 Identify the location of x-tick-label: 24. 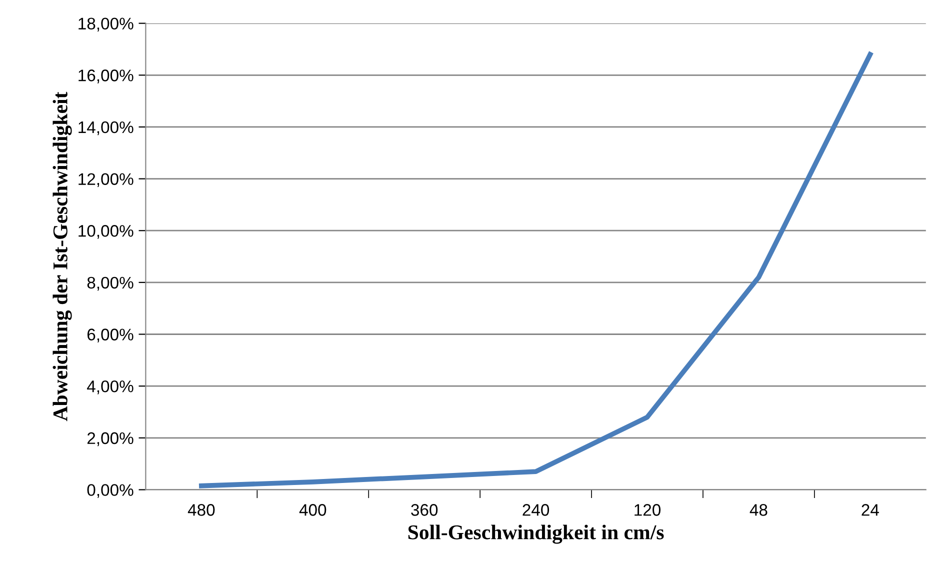
(870, 510).